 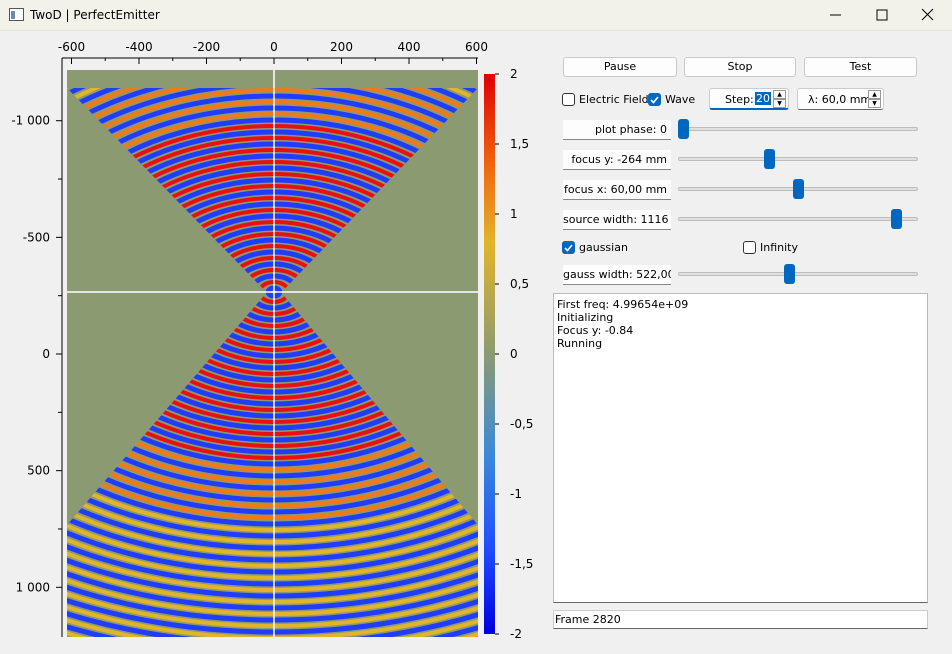 I want to click on wave-checkbox, so click(x=654, y=99).